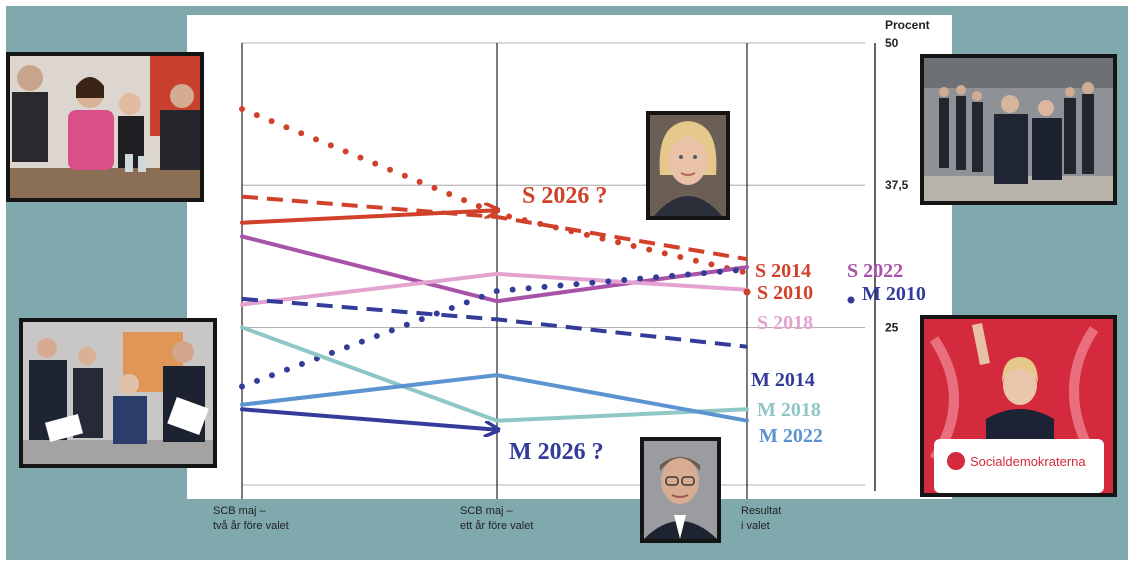  What do you see at coordinates (494, 322) in the screenshot?
I see `series-line-m-2014` at bounding box center [494, 322].